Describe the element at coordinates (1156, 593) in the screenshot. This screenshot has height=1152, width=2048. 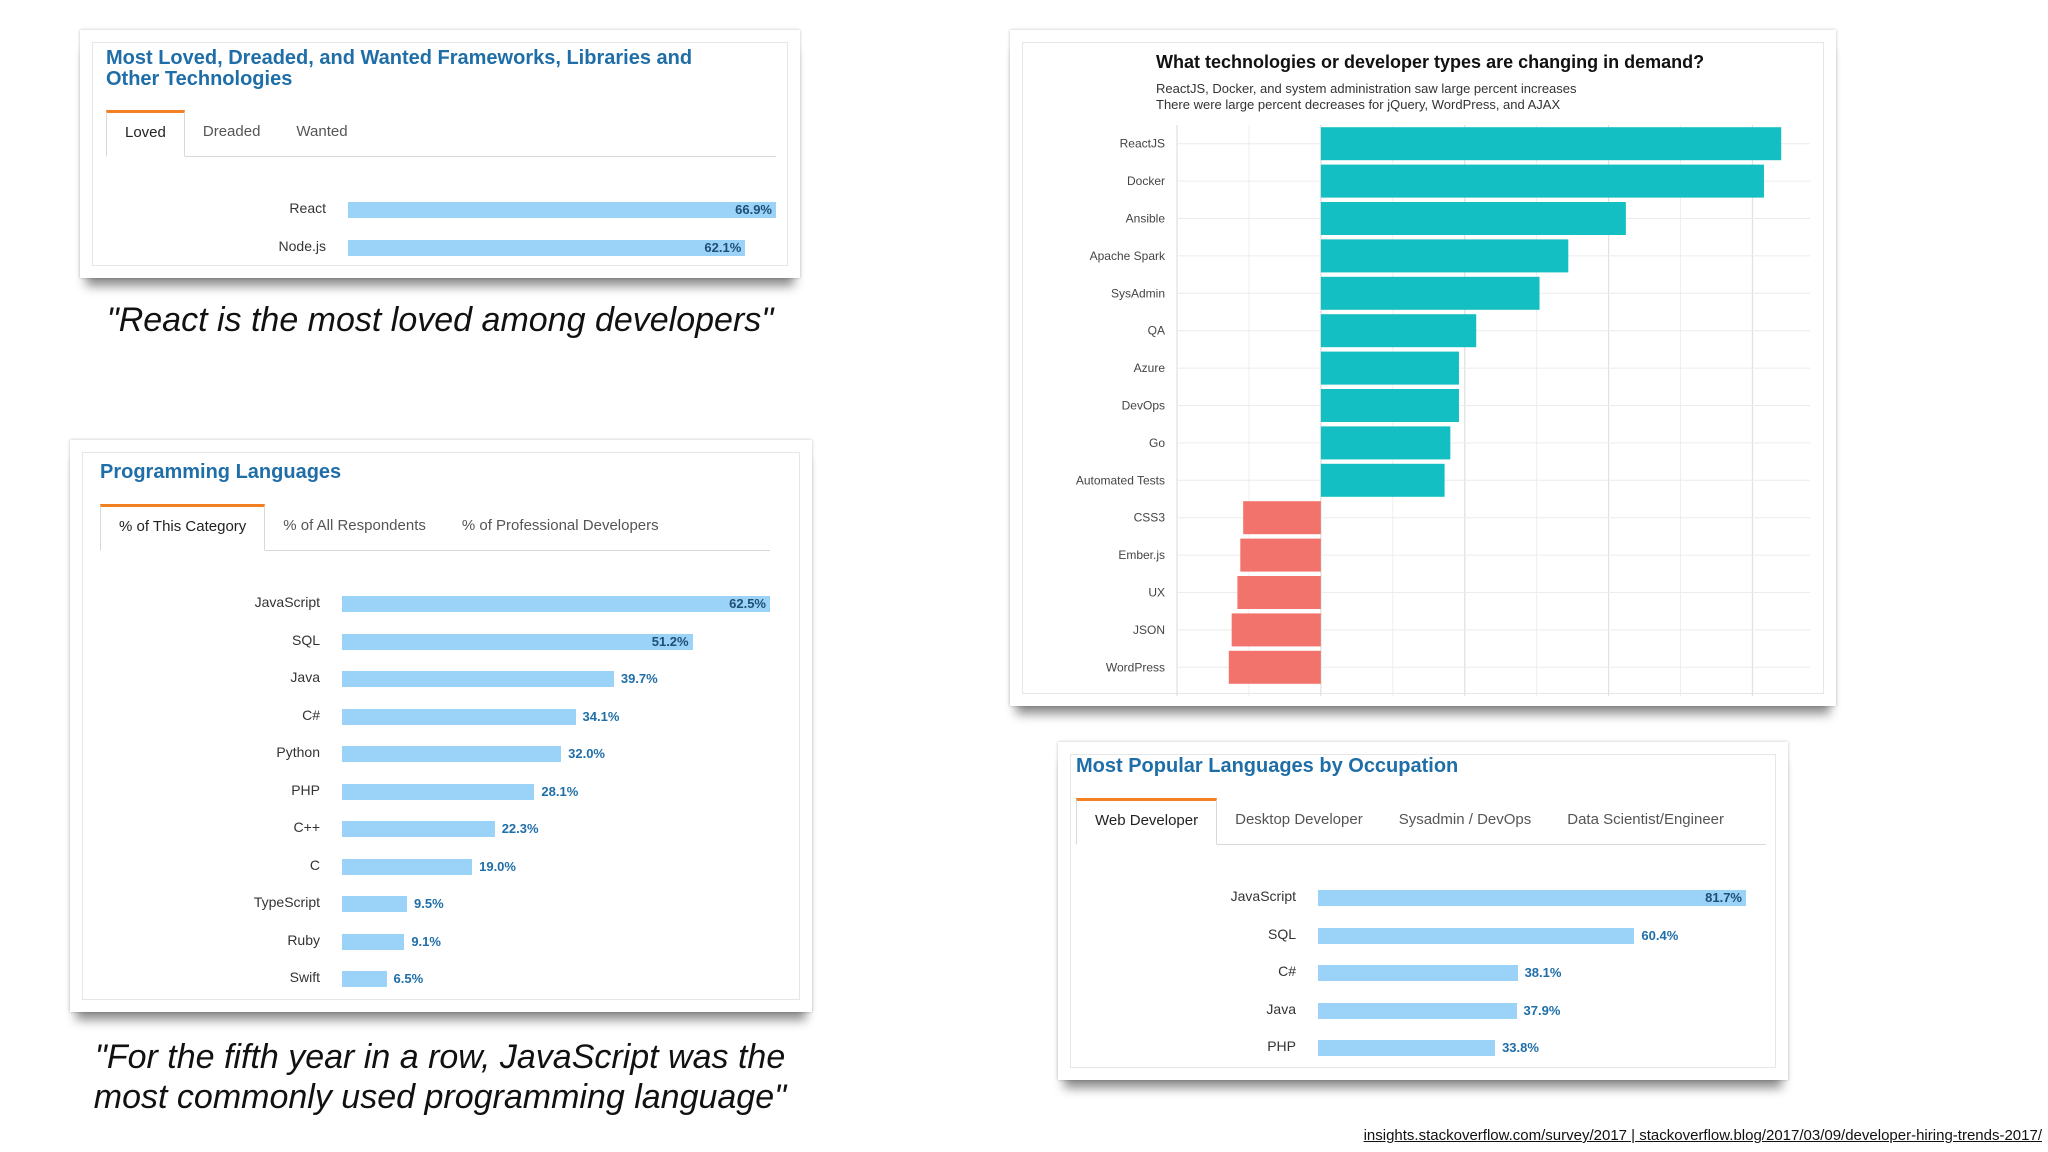
I see `category-label: UX` at that location.